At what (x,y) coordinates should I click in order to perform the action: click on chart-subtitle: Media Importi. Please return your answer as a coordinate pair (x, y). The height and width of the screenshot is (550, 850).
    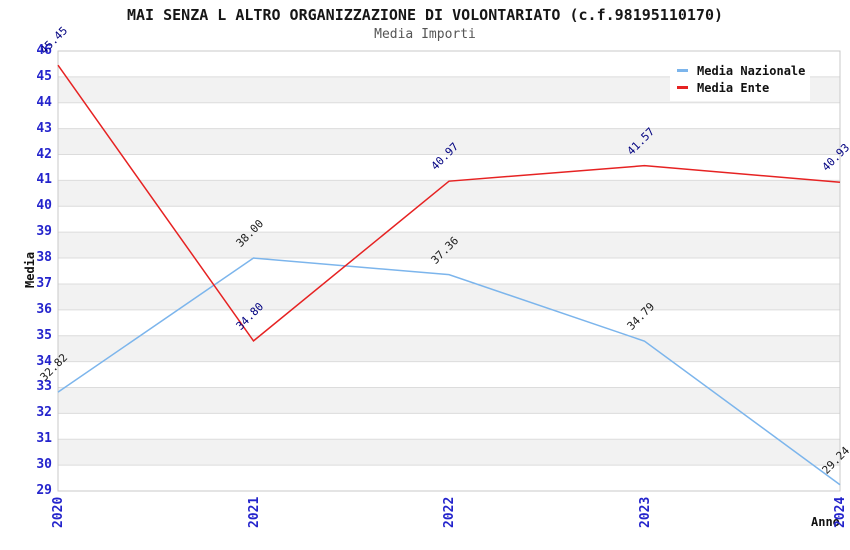
    Looking at the image, I should click on (425, 34).